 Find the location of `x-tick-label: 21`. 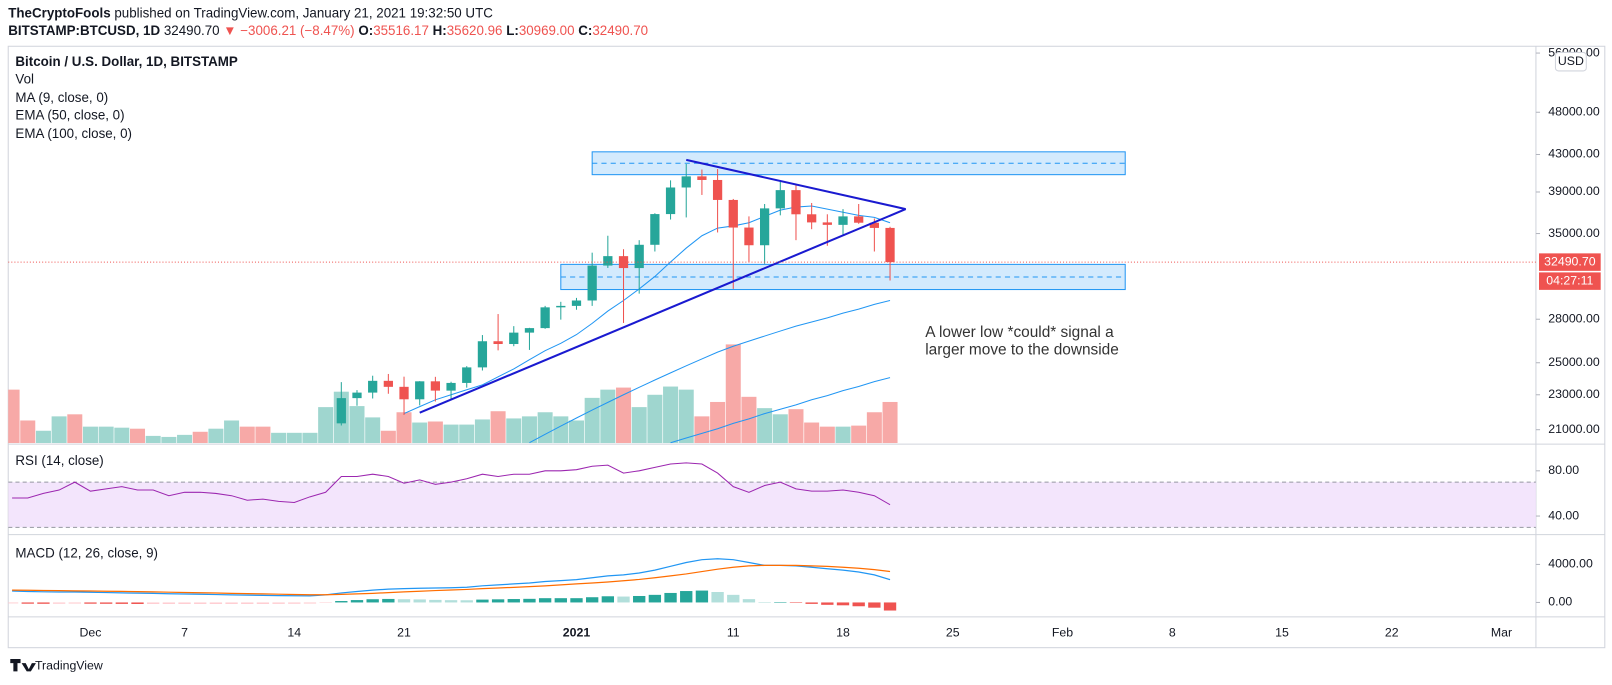

x-tick-label: 21 is located at coordinates (404, 633).